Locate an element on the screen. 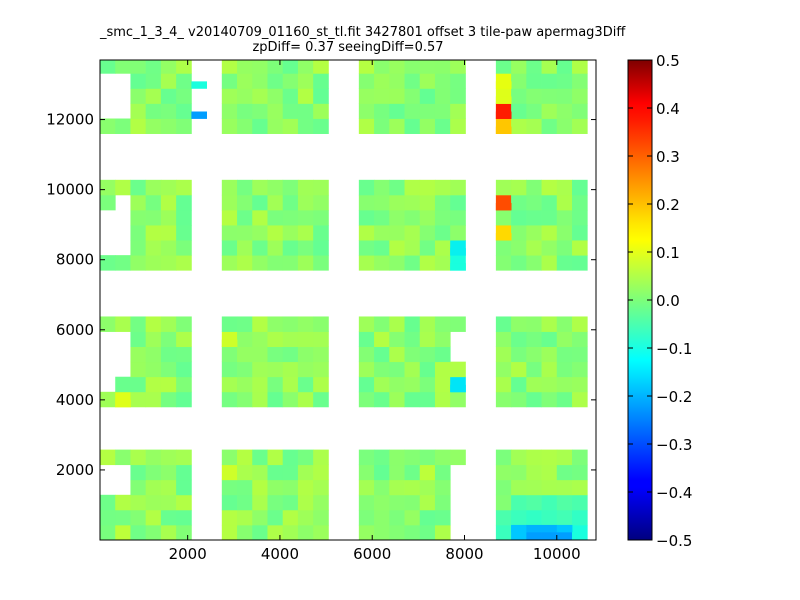  x-tick-label: 8000 is located at coordinates (464, 554).